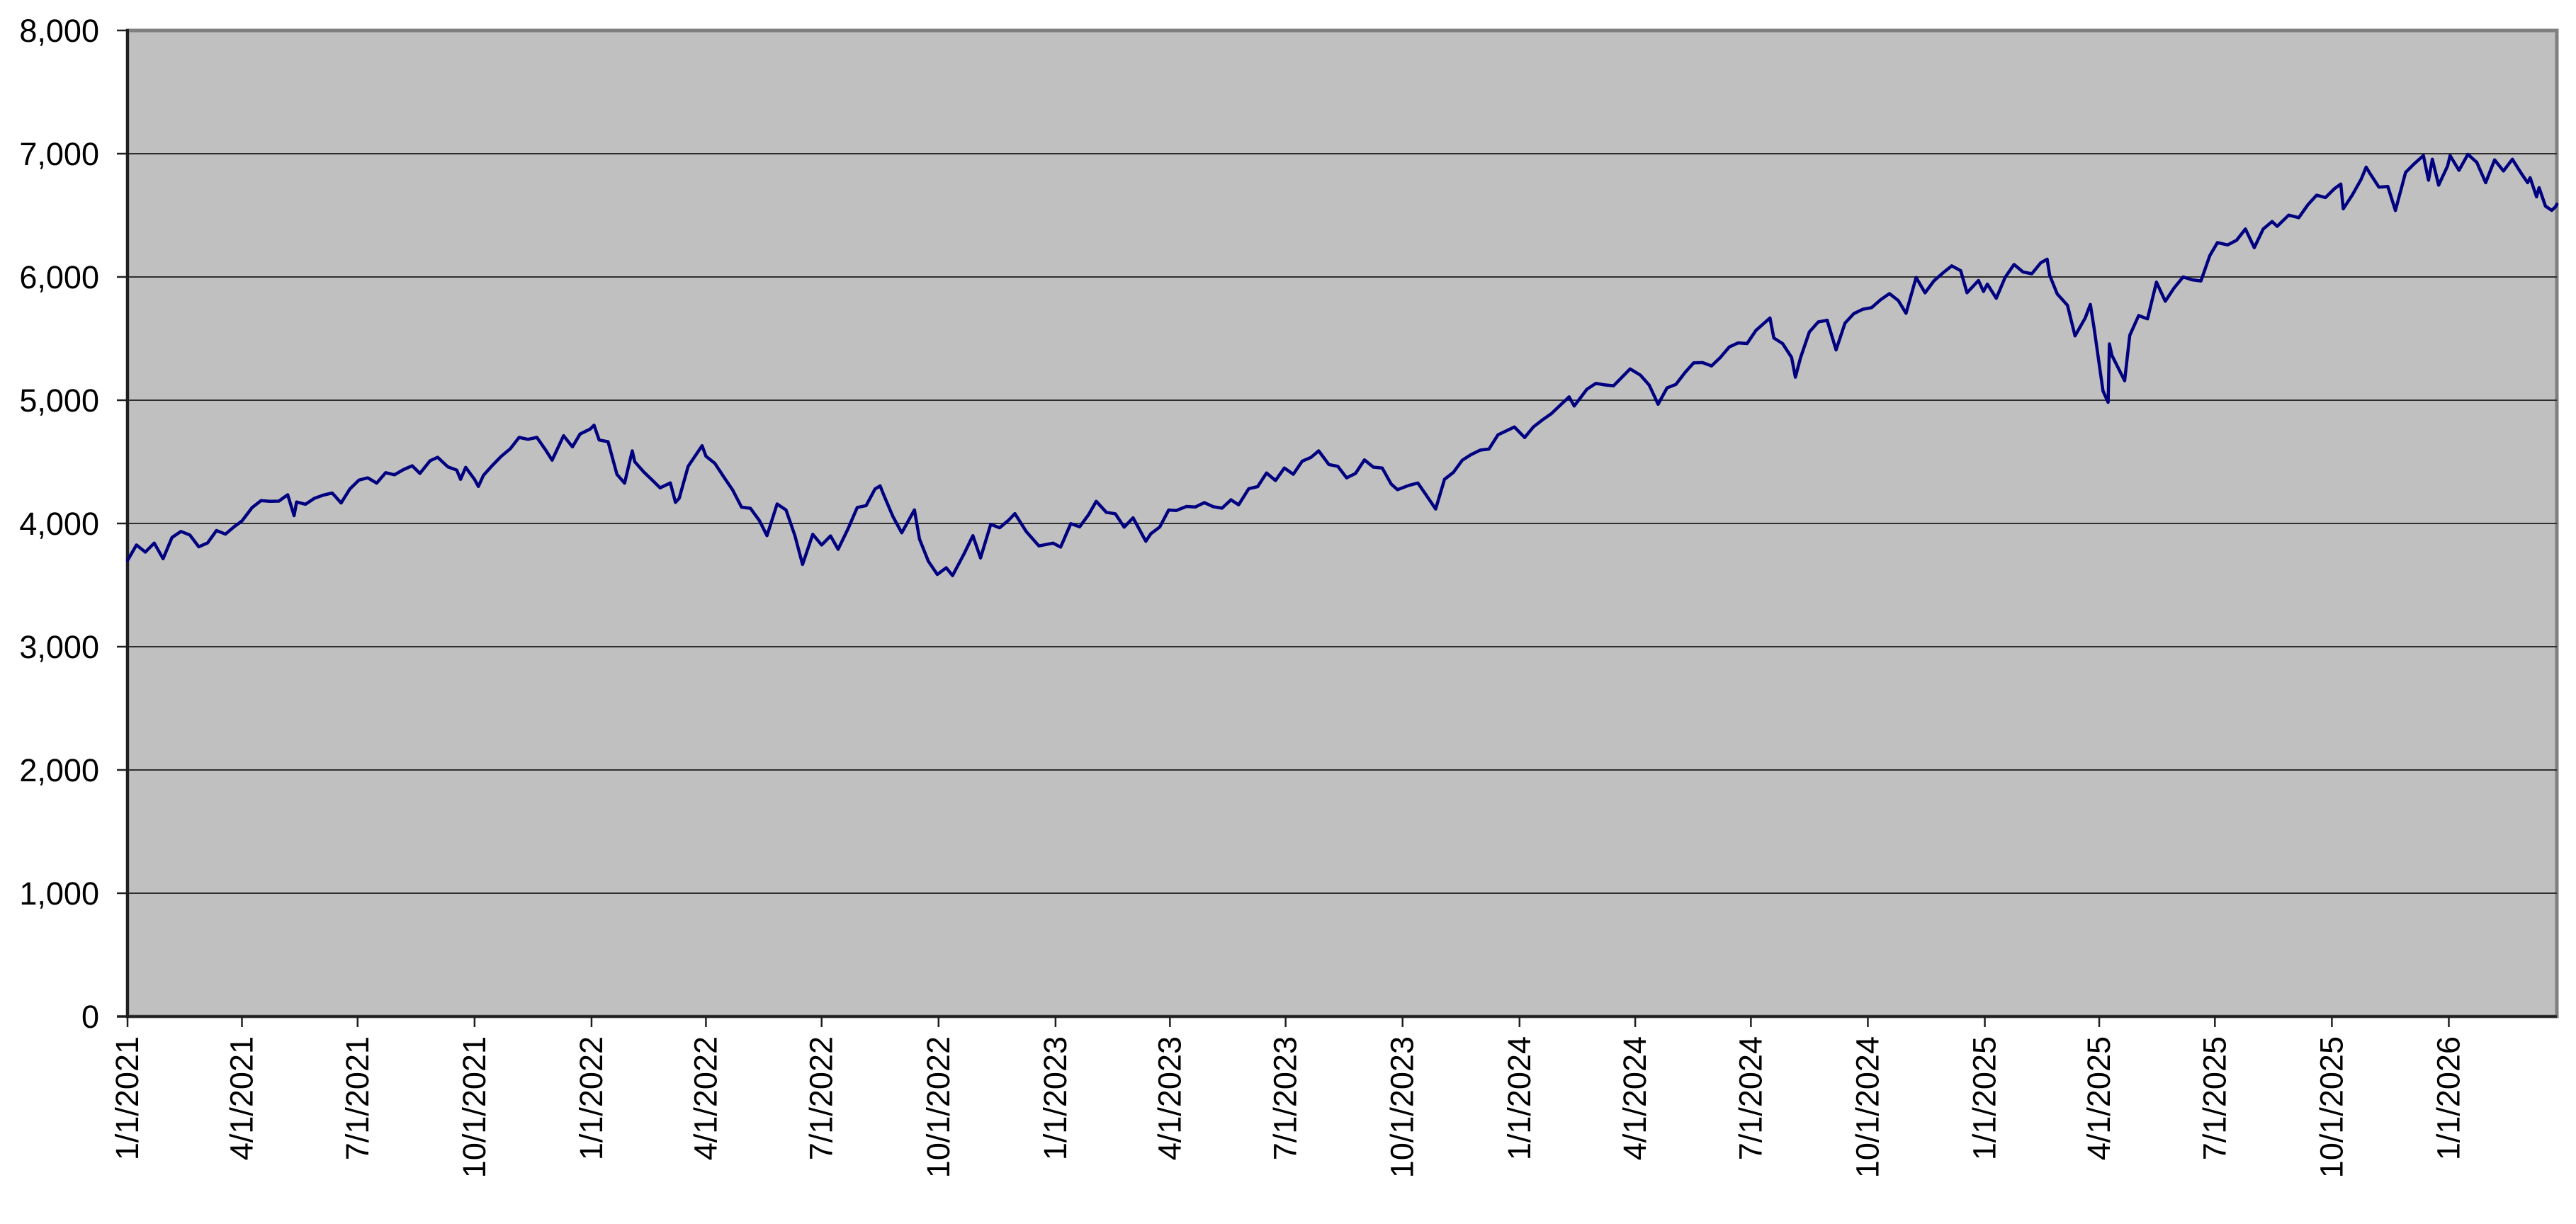 This screenshot has height=1224, width=2576. What do you see at coordinates (59, 770) in the screenshot?
I see `y-axis-label: 2,000` at bounding box center [59, 770].